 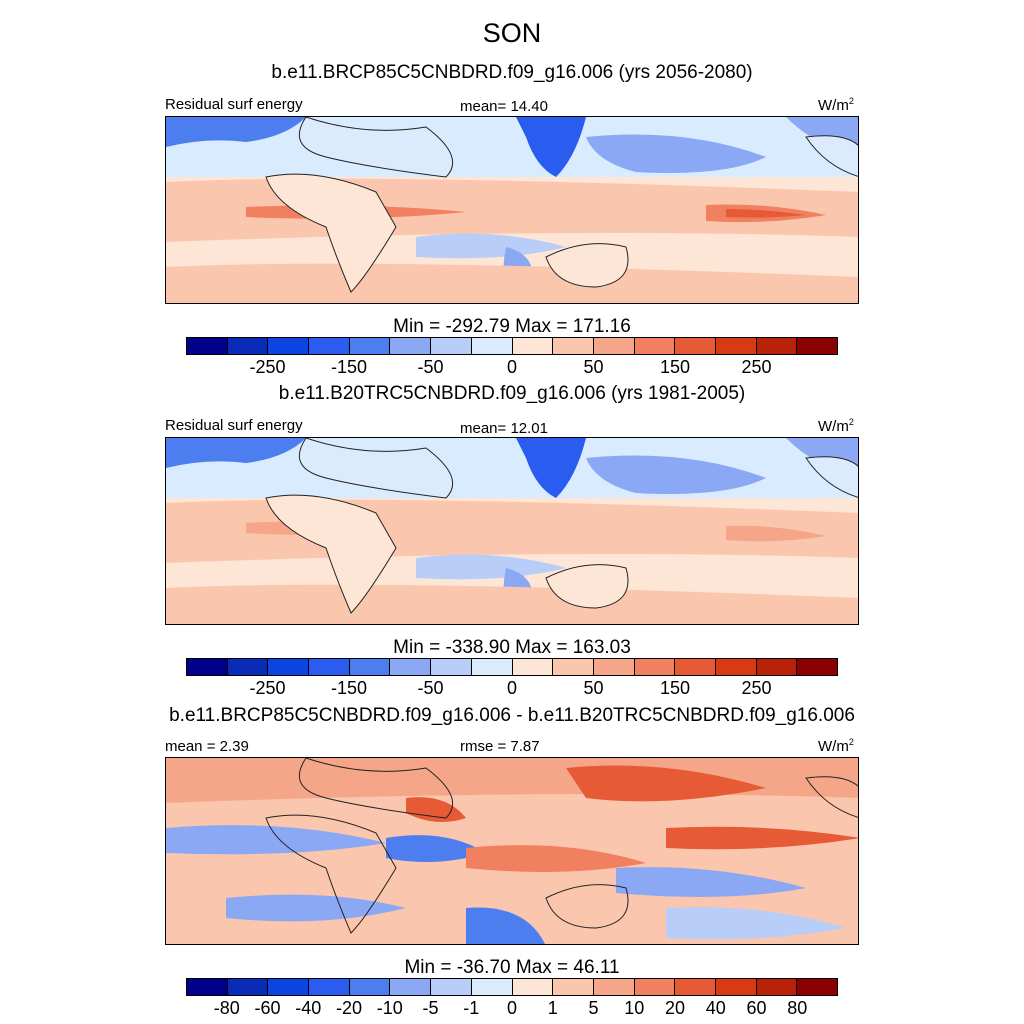 I want to click on panel-2-colorbar-tick-label: 0, so click(x=512, y=688).